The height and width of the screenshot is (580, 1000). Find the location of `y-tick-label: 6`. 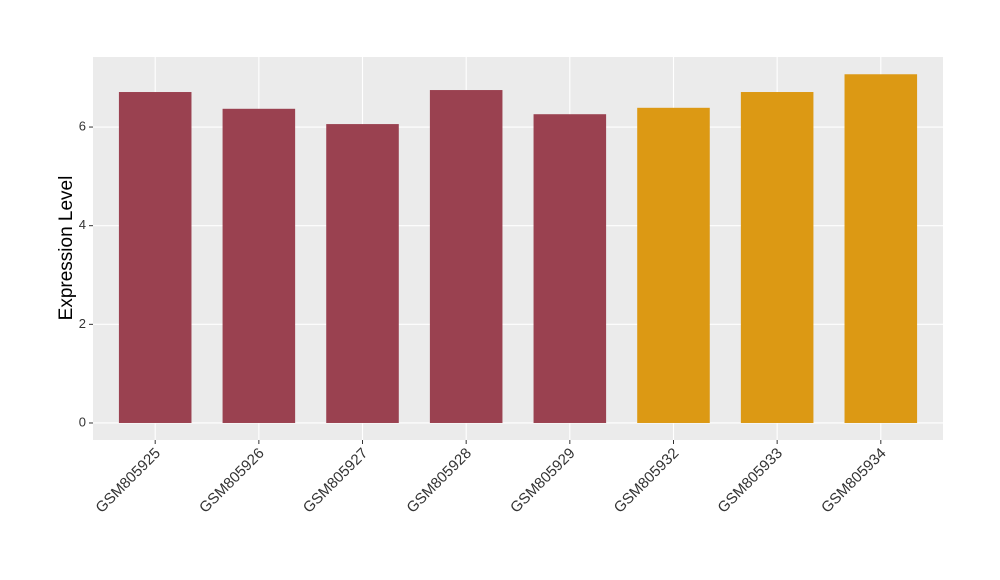

y-tick-label: 6 is located at coordinates (82, 125).